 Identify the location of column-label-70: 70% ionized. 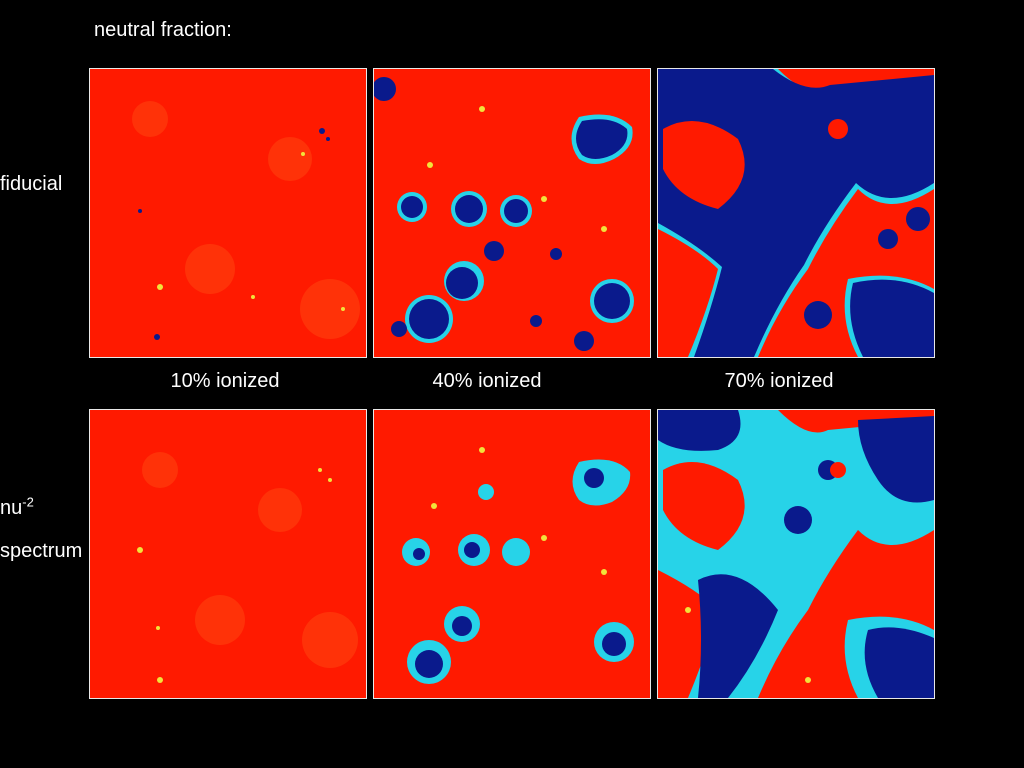
(779, 381).